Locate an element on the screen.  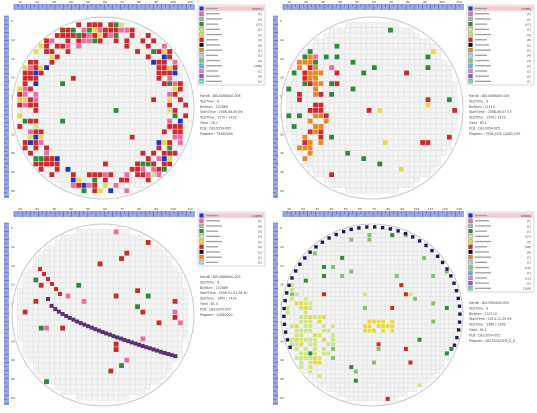
wafer-info-line: StartTime : 2014-11-29 09: is located at coordinates (490, 319).